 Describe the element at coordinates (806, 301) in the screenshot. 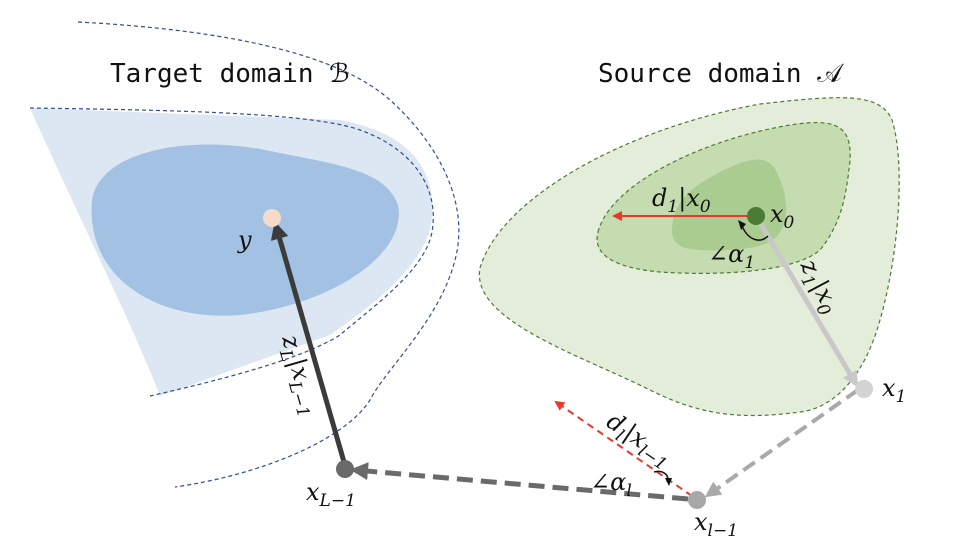

I see `z1-vector-arrow` at that location.